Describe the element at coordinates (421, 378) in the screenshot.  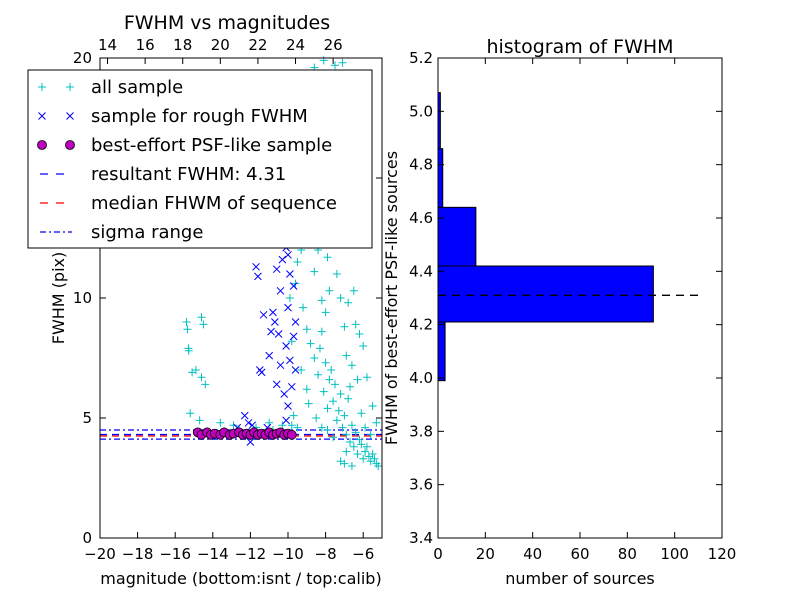
I see `y-tick-label: 4.0` at that location.